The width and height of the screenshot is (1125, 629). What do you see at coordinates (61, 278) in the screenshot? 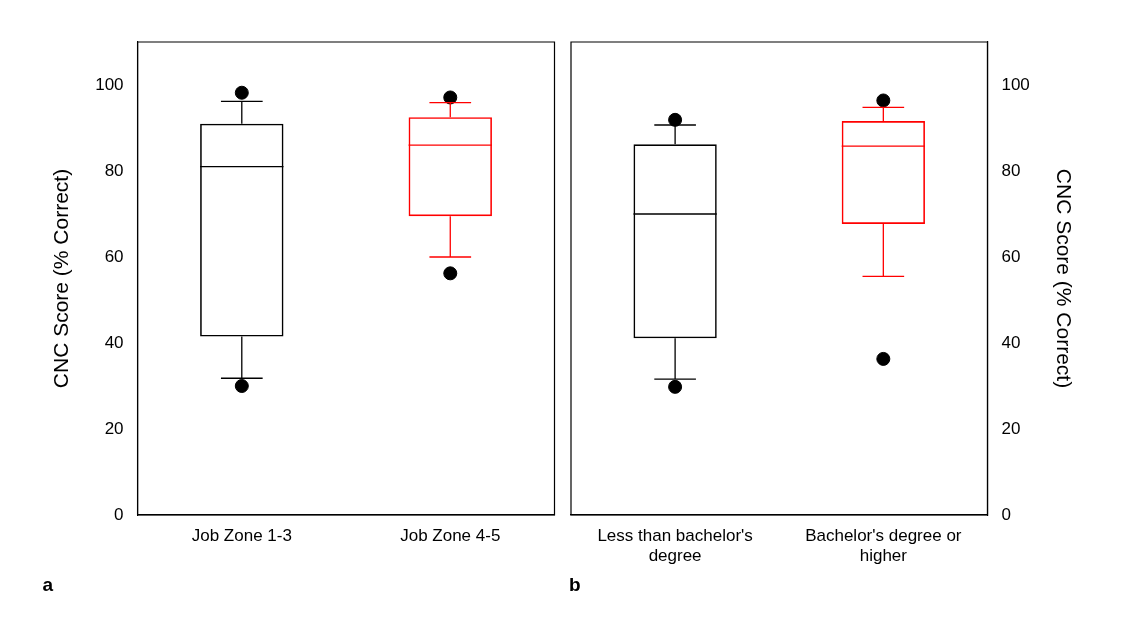
I see `y-axis-title: CNC Score (% Correct)` at bounding box center [61, 278].